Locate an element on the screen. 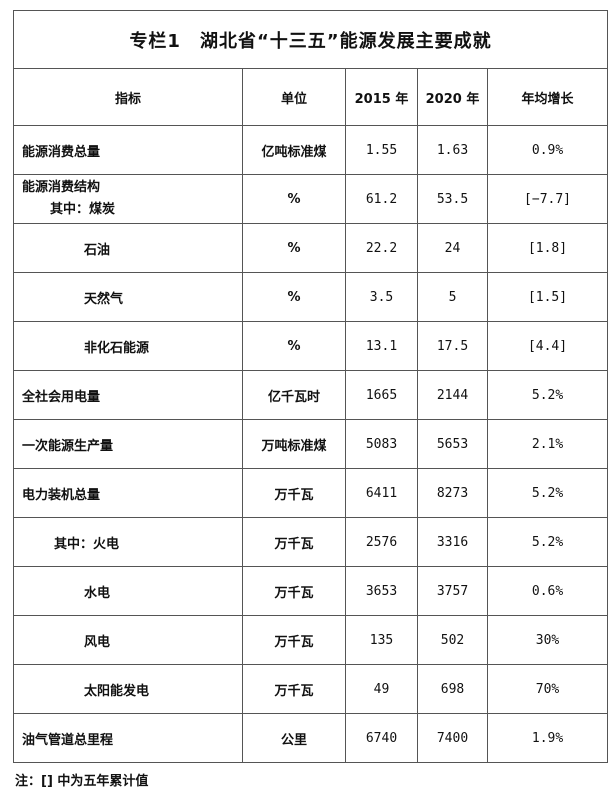 This screenshot has width=614, height=799. cell-growth: 1.9% is located at coordinates (547, 738).